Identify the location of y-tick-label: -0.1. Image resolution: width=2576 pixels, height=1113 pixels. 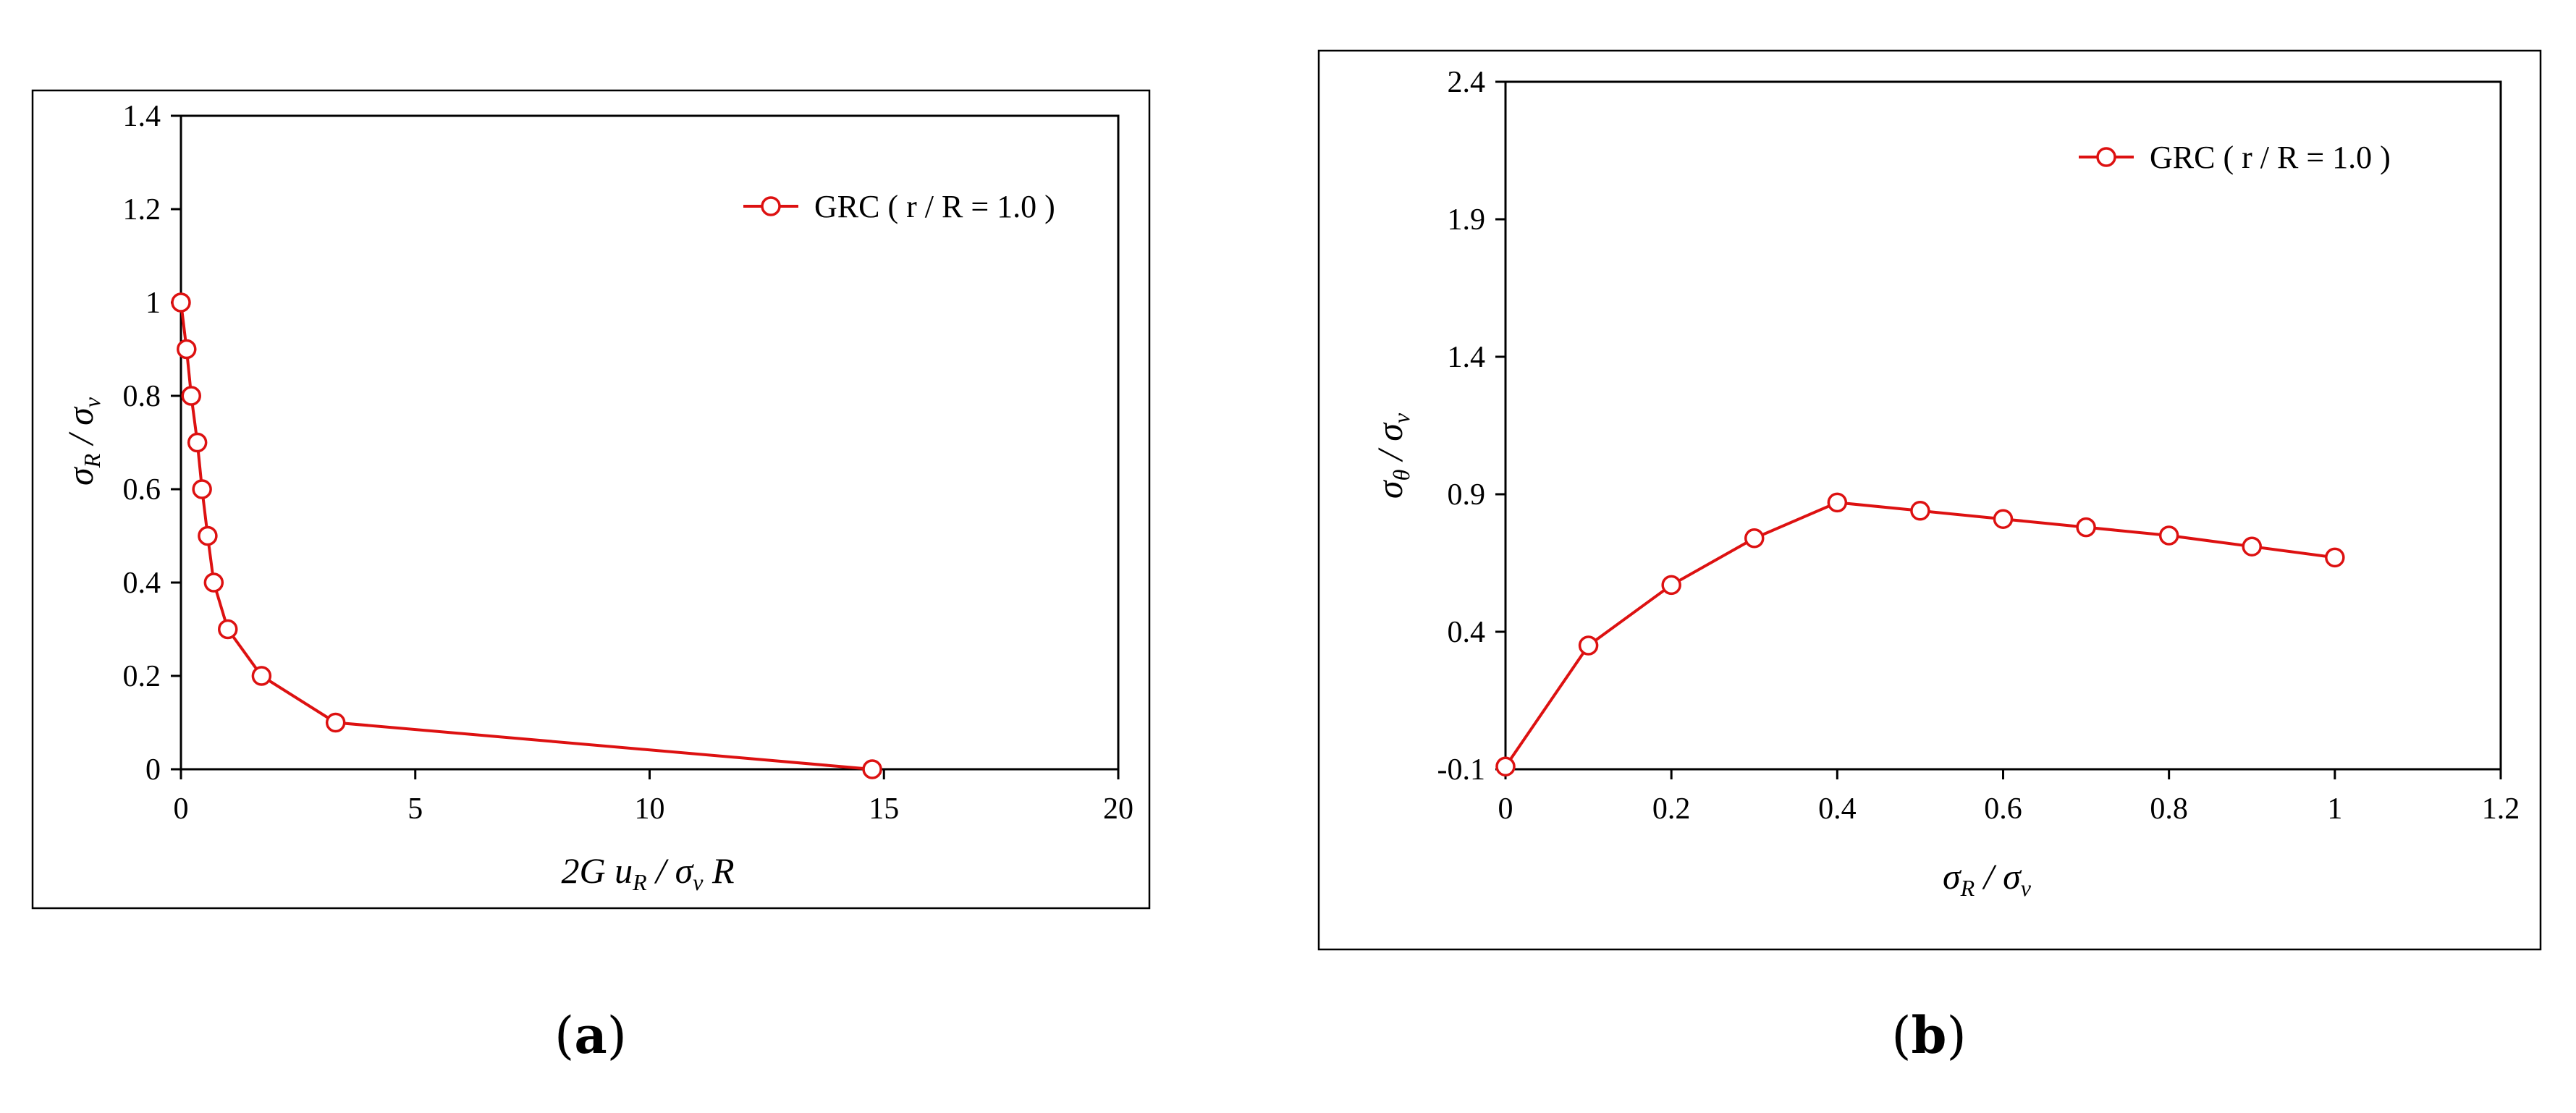
(1461, 770).